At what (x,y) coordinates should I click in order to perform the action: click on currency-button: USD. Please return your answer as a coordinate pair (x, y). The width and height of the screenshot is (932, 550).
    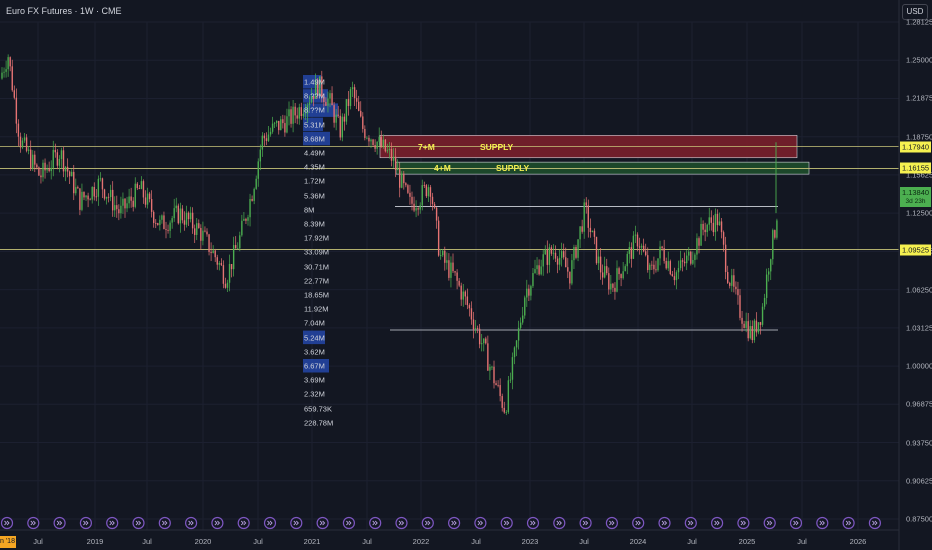
    Looking at the image, I should click on (915, 12).